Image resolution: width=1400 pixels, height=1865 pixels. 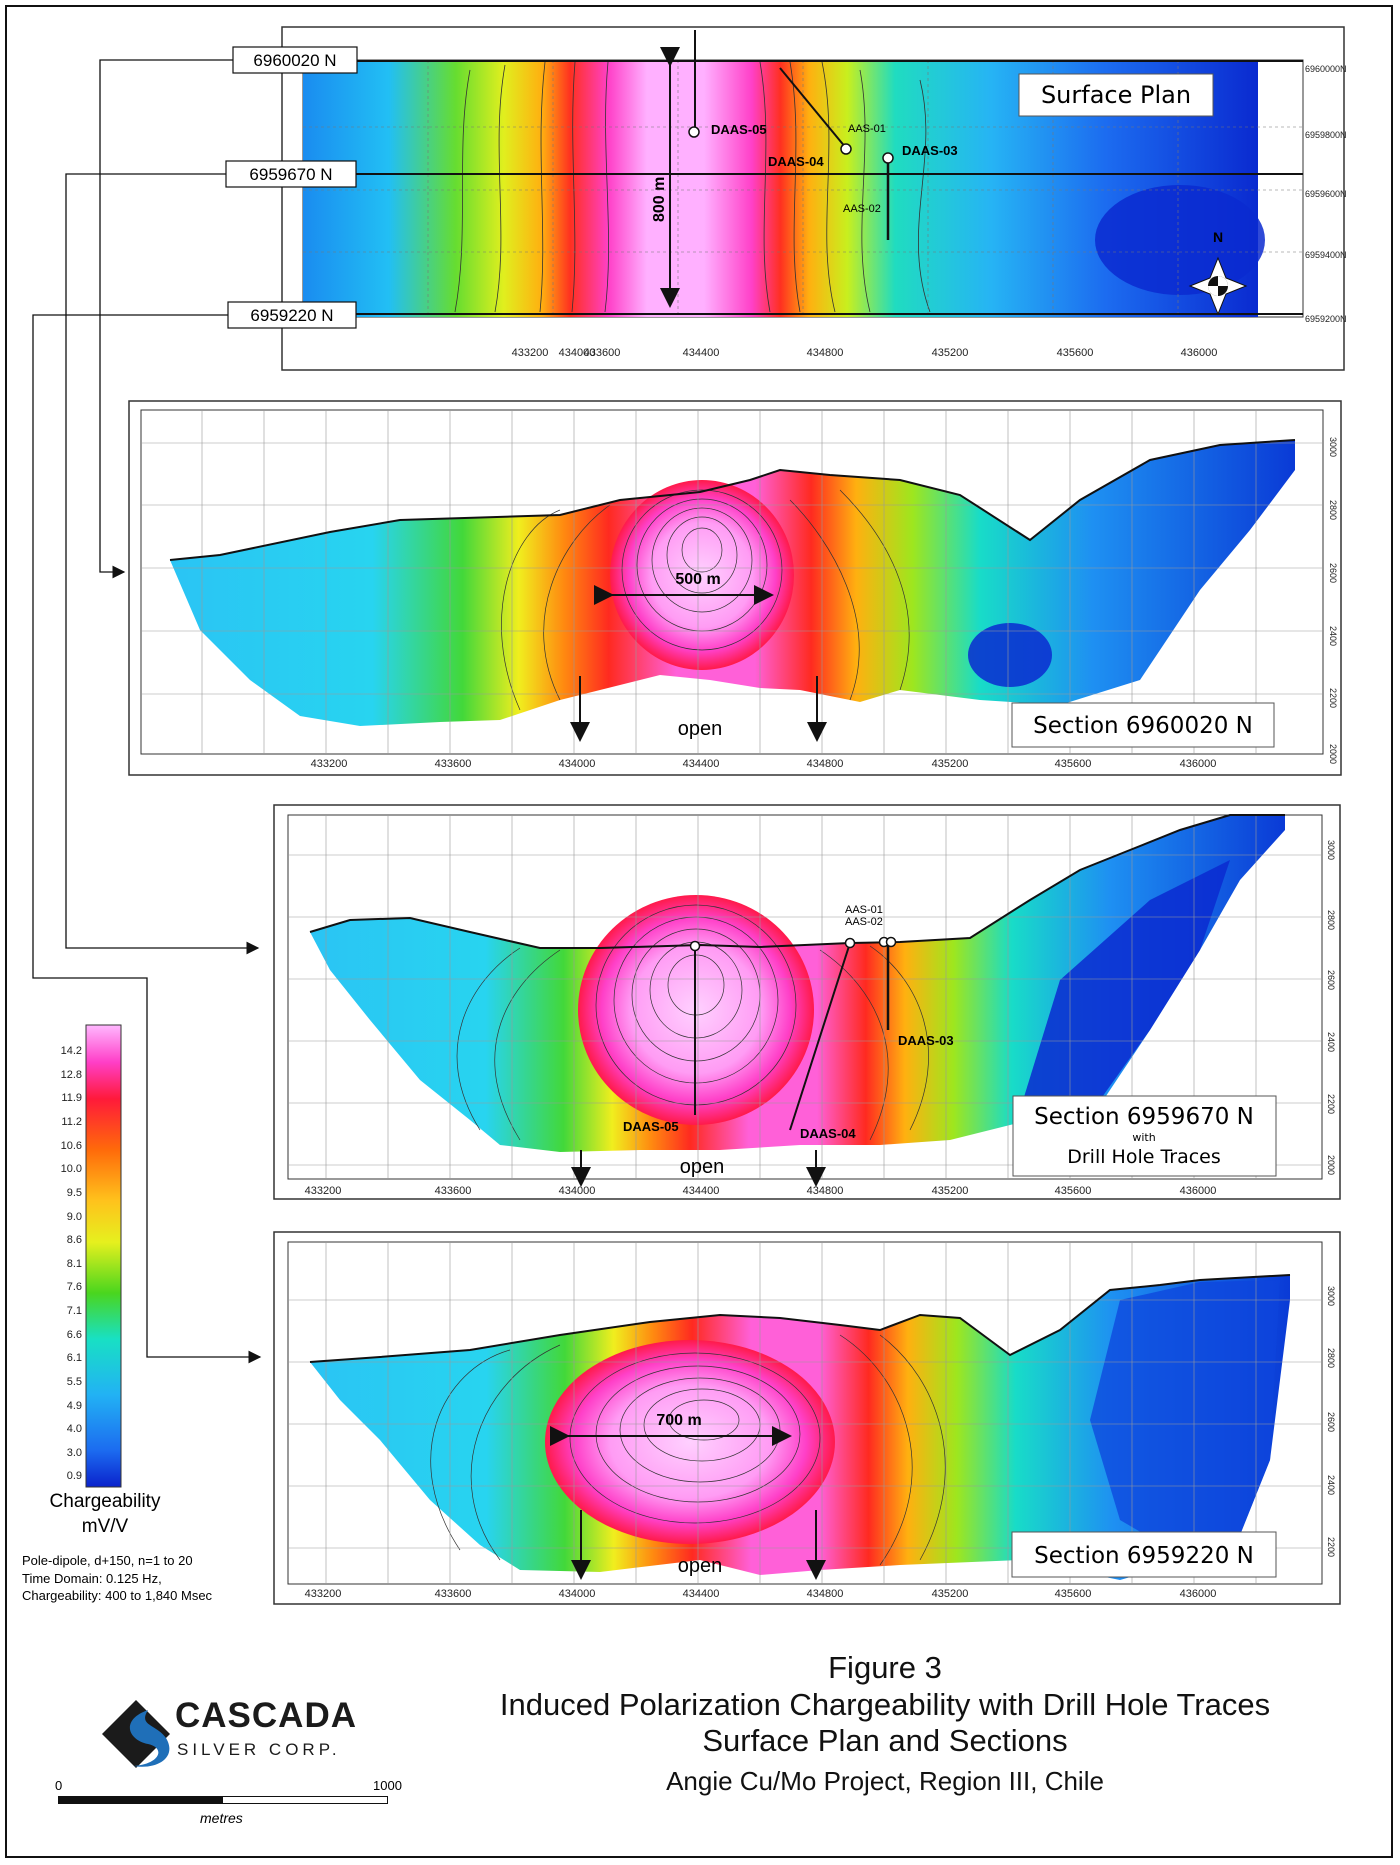 What do you see at coordinates (71, 1169) in the screenshot?
I see `legend-value: 10.0` at bounding box center [71, 1169].